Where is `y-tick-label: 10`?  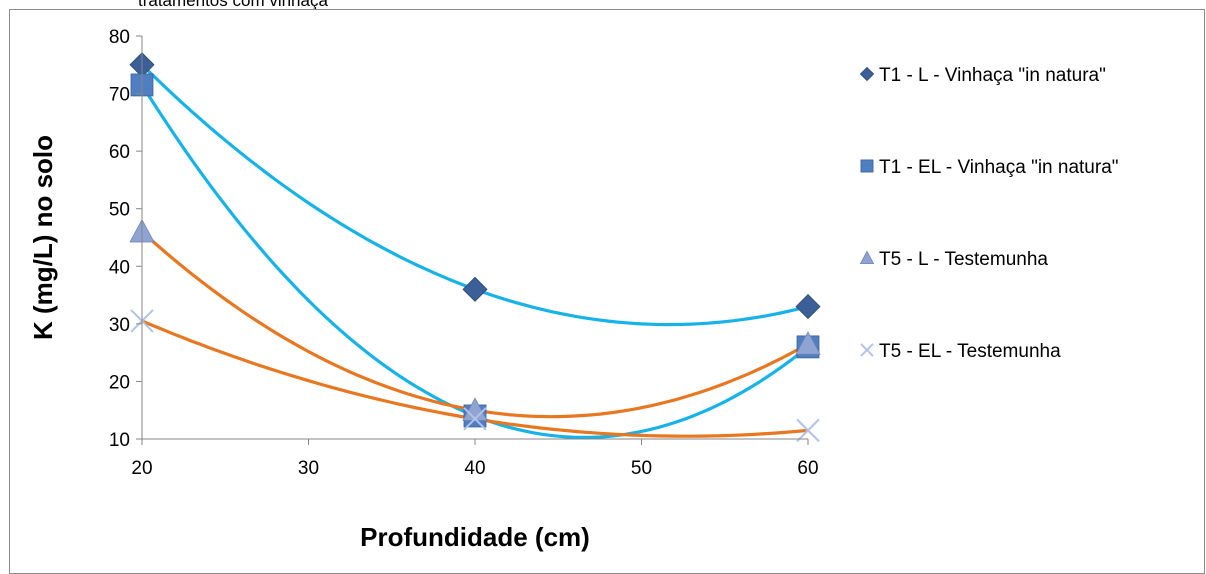 y-tick-label: 10 is located at coordinates (119, 440).